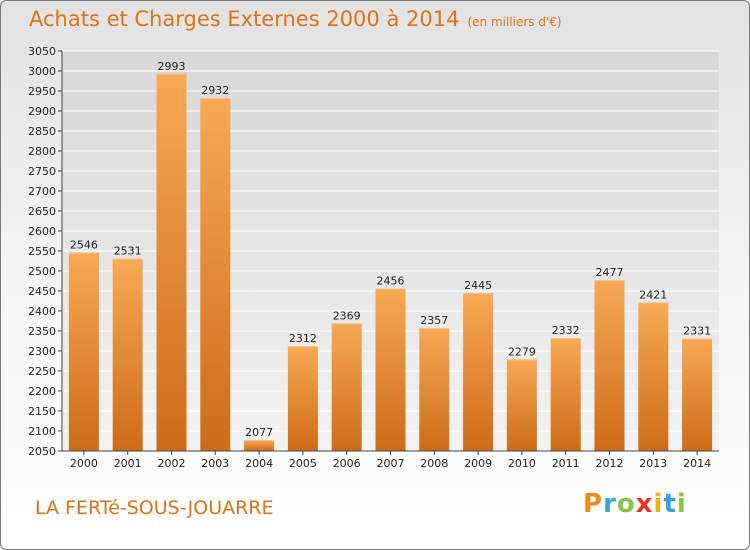 The width and height of the screenshot is (750, 550). What do you see at coordinates (244, 19) in the screenshot?
I see `chart-title-text: Achats et Charges Externes 2000 à 2014` at bounding box center [244, 19].